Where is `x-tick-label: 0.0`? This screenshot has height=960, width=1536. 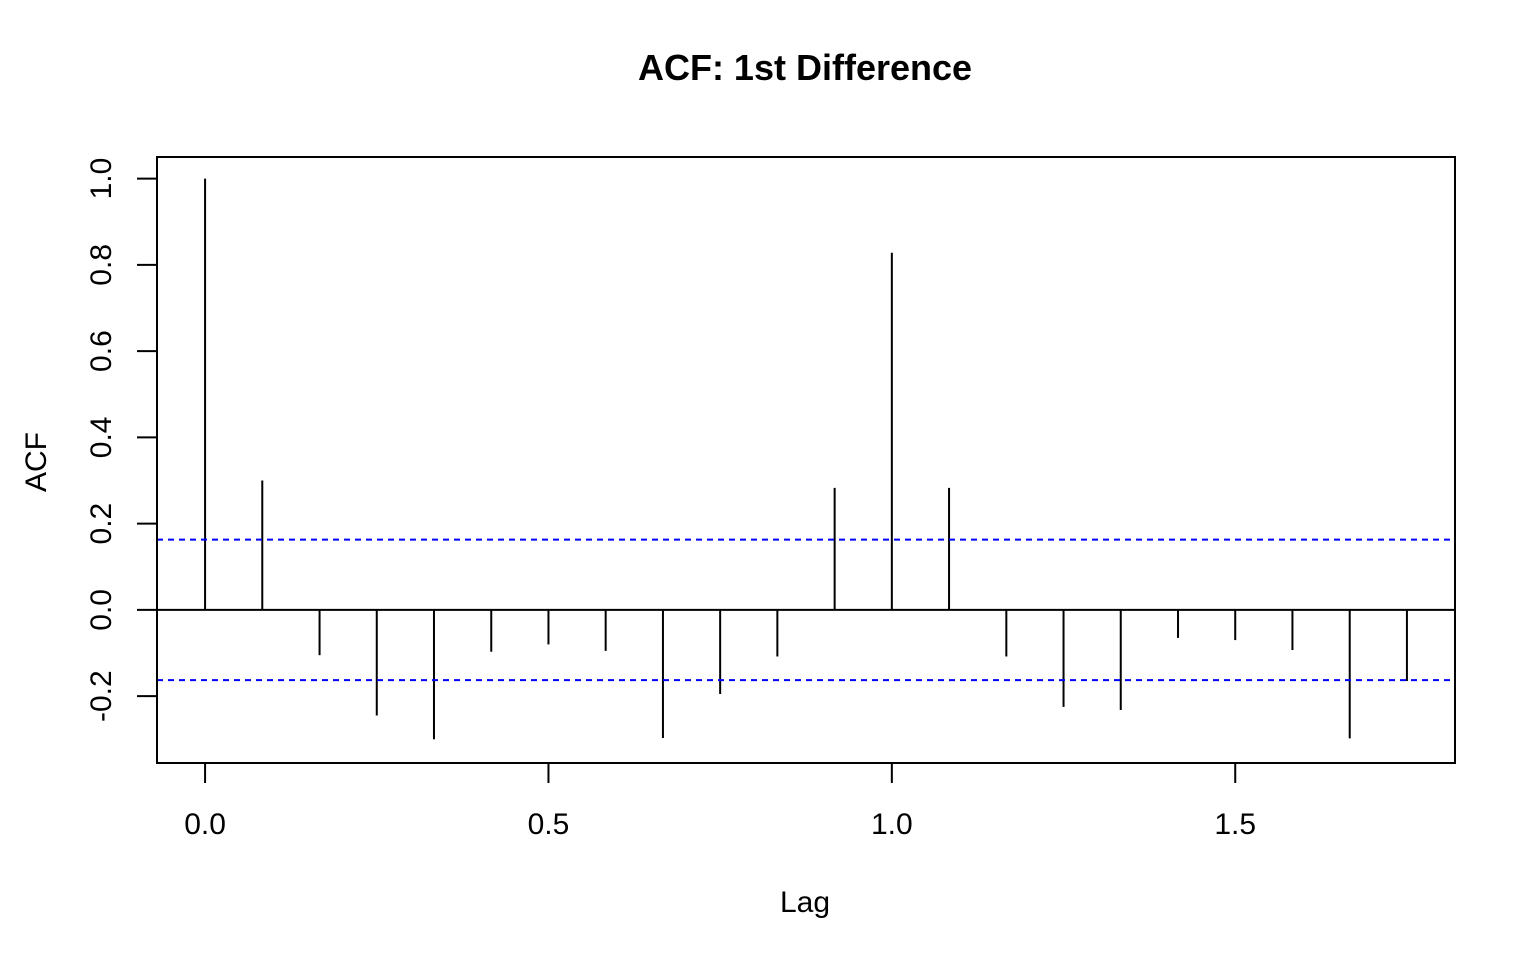
x-tick-label: 0.0 is located at coordinates (205, 824).